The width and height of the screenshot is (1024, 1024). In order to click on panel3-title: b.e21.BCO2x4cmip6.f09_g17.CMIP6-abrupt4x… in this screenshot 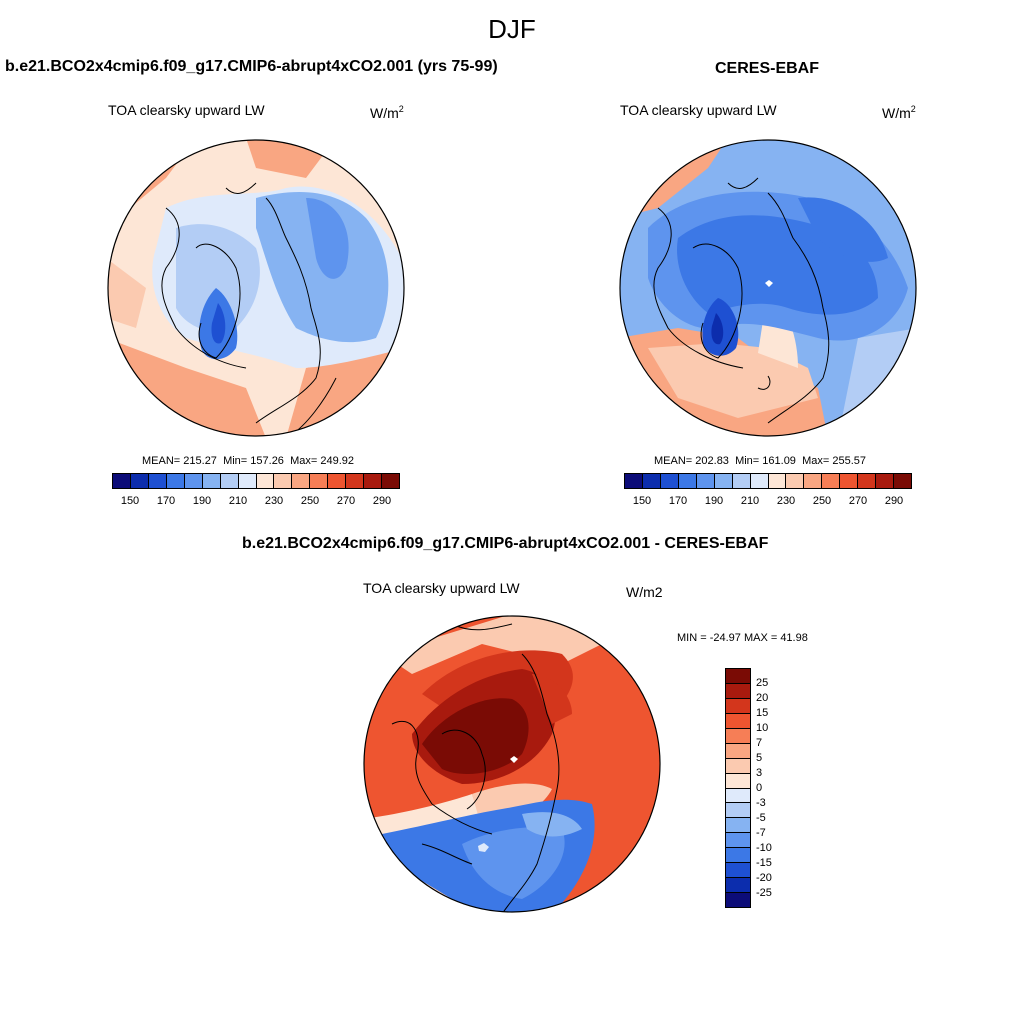, I will do `click(505, 543)`.